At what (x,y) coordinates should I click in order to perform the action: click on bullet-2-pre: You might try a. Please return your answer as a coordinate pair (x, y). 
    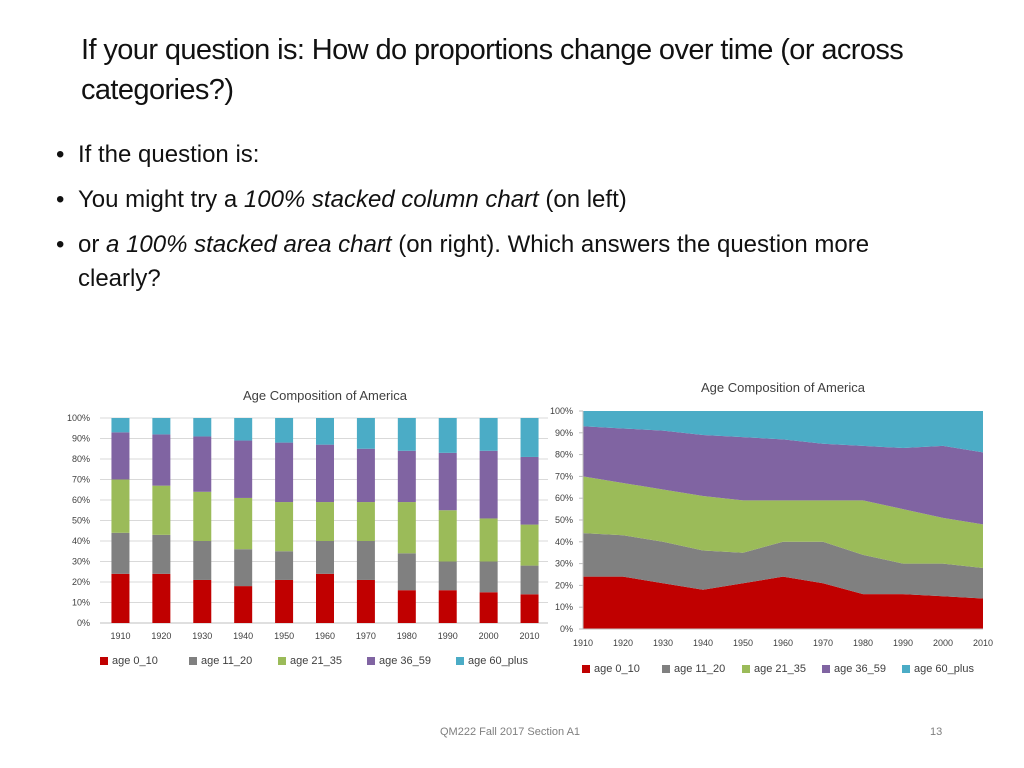
    Looking at the image, I should click on (161, 199).